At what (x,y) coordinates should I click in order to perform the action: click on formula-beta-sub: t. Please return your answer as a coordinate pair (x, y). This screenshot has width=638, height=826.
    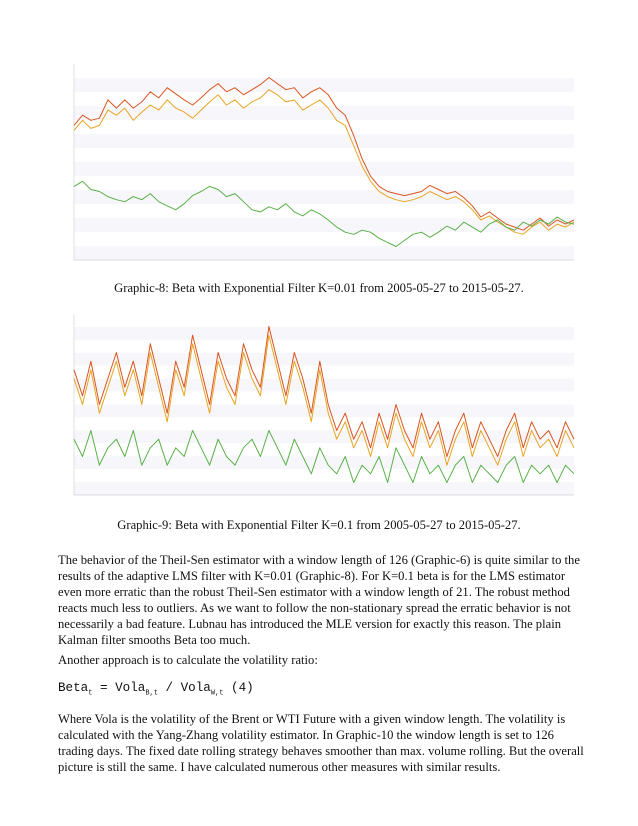
    Looking at the image, I should click on (90, 693).